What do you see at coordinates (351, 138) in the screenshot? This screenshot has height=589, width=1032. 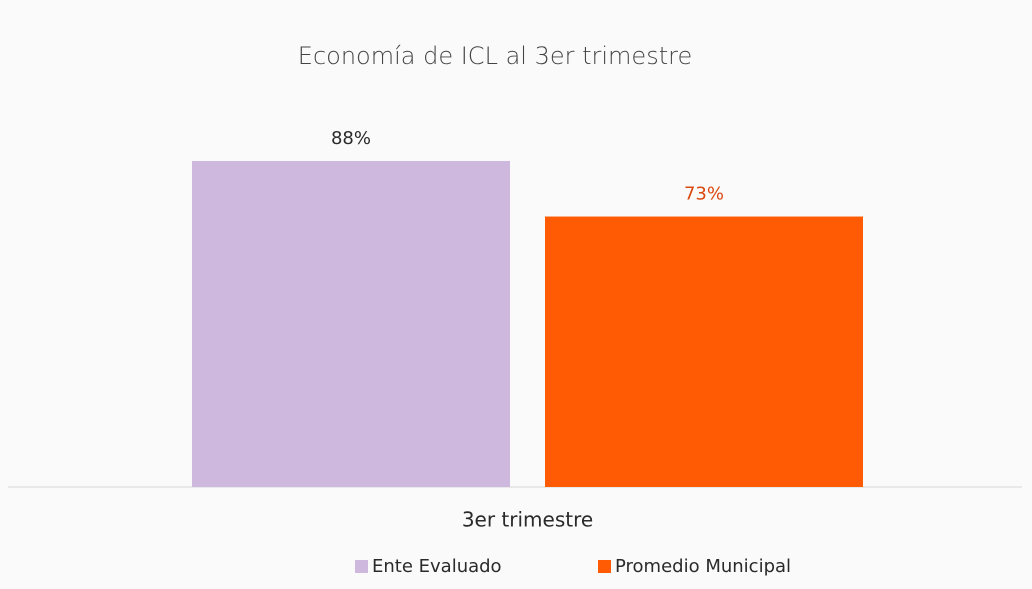 I see `value-label: 88%` at bounding box center [351, 138].